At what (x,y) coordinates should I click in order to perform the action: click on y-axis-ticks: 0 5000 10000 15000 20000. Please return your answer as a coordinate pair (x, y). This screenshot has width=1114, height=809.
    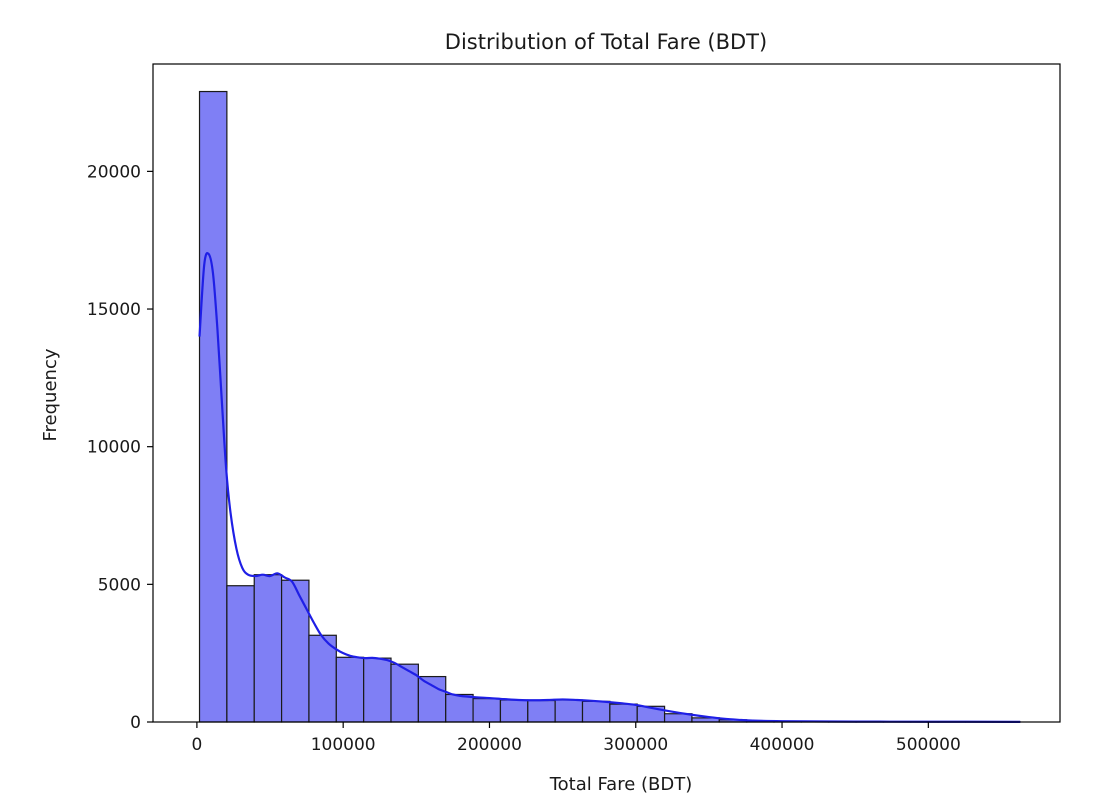
    Looking at the image, I should click on (120, 447).